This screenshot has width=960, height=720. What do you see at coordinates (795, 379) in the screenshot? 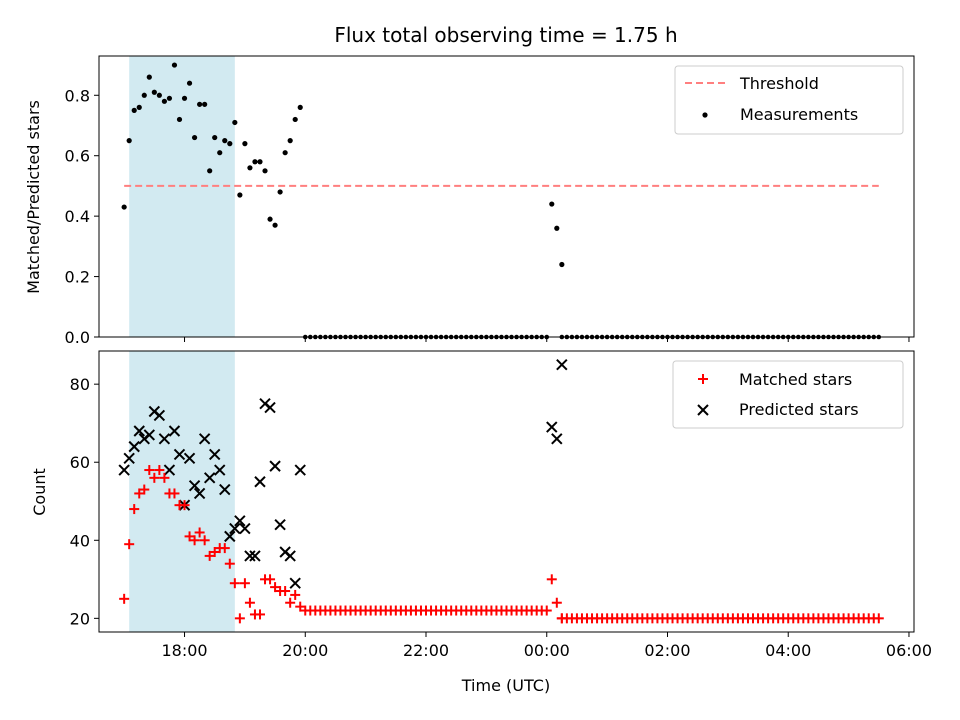
I see `legend-matched-label: Matched stars` at bounding box center [795, 379].